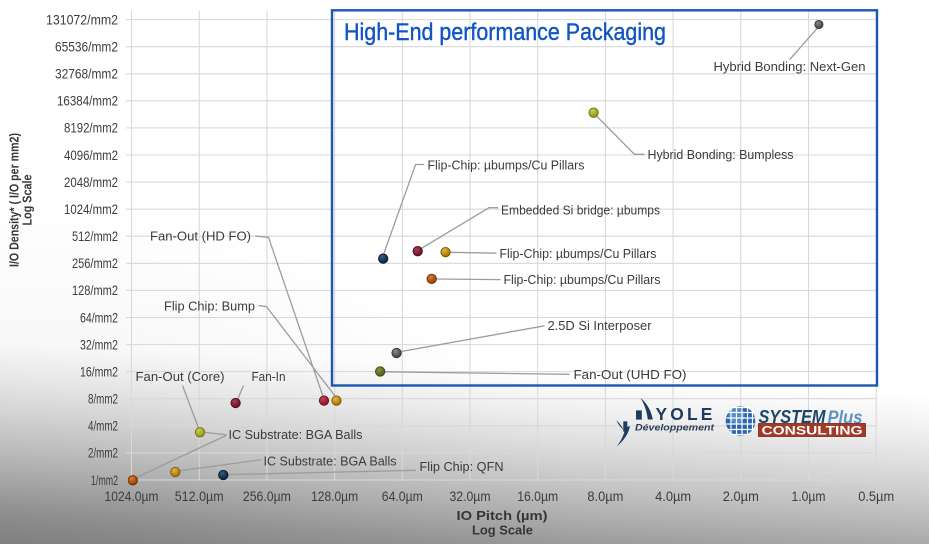 This screenshot has width=929, height=549. Describe the element at coordinates (99, 344) in the screenshot. I see `svg-text: 32/mm2` at that location.